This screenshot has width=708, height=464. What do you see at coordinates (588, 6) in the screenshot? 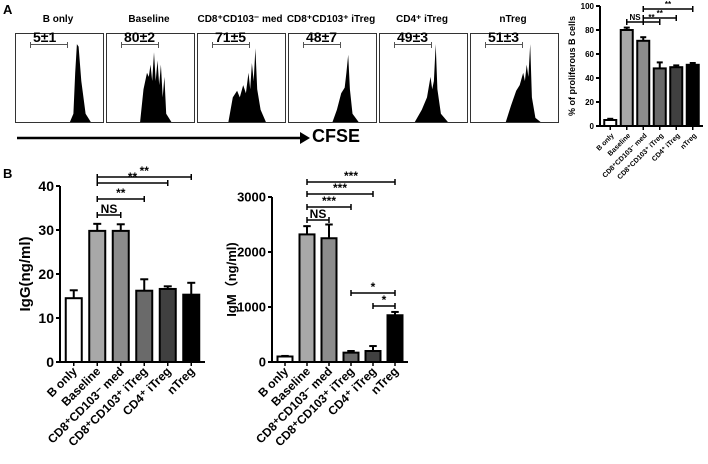
I see `svg-text: 100` at bounding box center [588, 6].